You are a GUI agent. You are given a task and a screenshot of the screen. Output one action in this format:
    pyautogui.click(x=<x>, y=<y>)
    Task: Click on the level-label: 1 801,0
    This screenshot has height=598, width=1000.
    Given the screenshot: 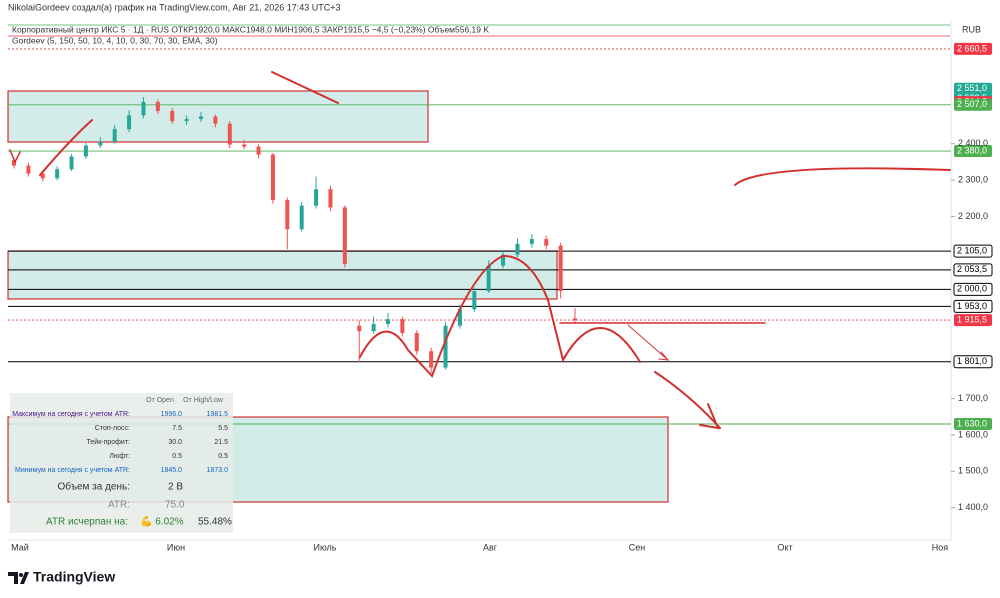 What is the action you would take?
    pyautogui.click(x=972, y=361)
    